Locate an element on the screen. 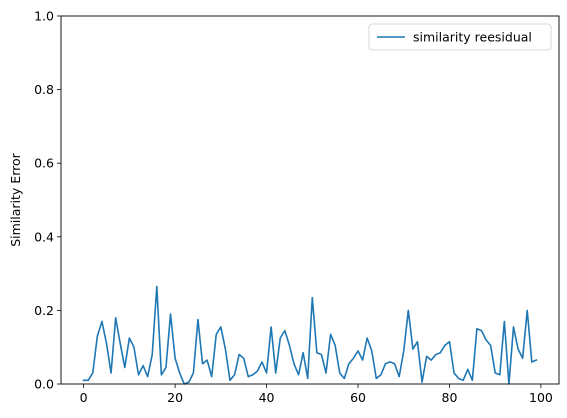 The height and width of the screenshot is (418, 567). y-tick-label: 0.4 is located at coordinates (44, 236).